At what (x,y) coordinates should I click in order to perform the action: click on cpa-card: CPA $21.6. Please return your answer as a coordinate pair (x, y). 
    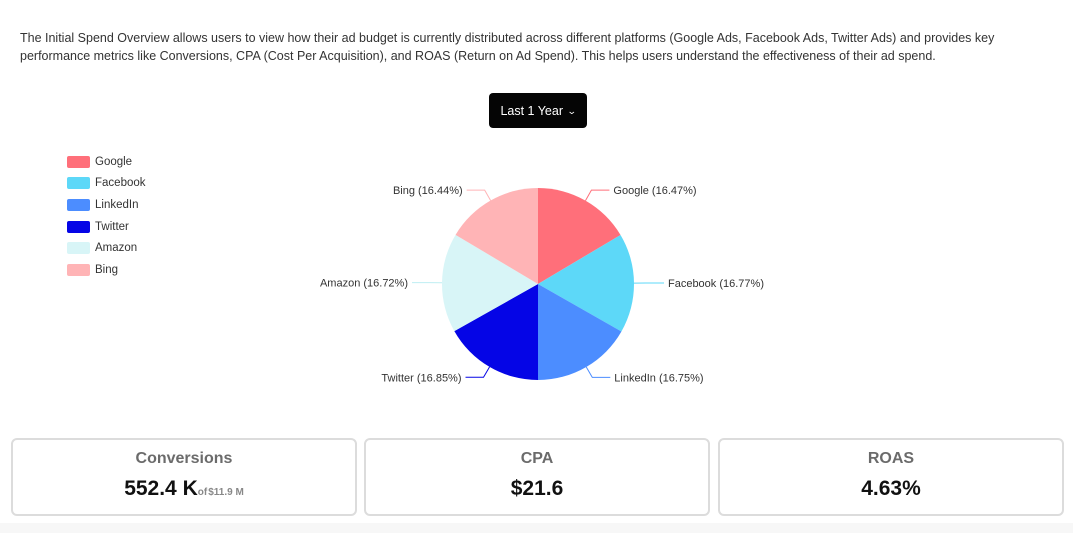
    Looking at the image, I should click on (537, 477).